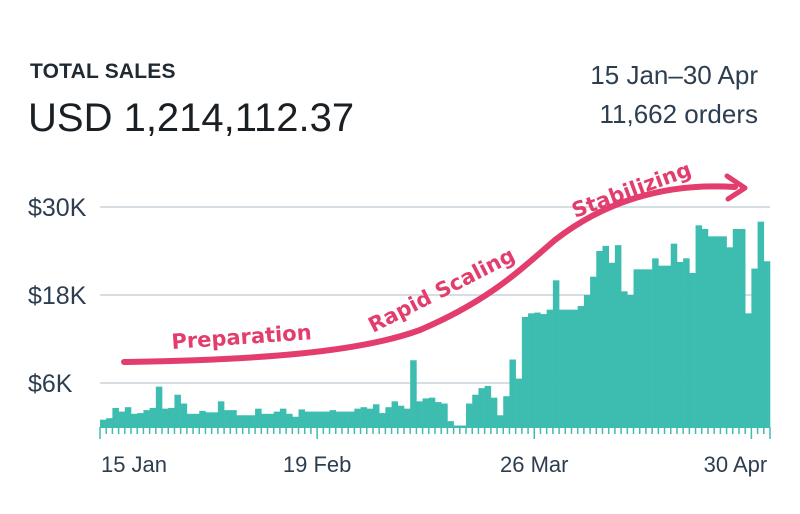 Image resolution: width=800 pixels, height=514 pixels. I want to click on arrow-head, so click(736, 187).